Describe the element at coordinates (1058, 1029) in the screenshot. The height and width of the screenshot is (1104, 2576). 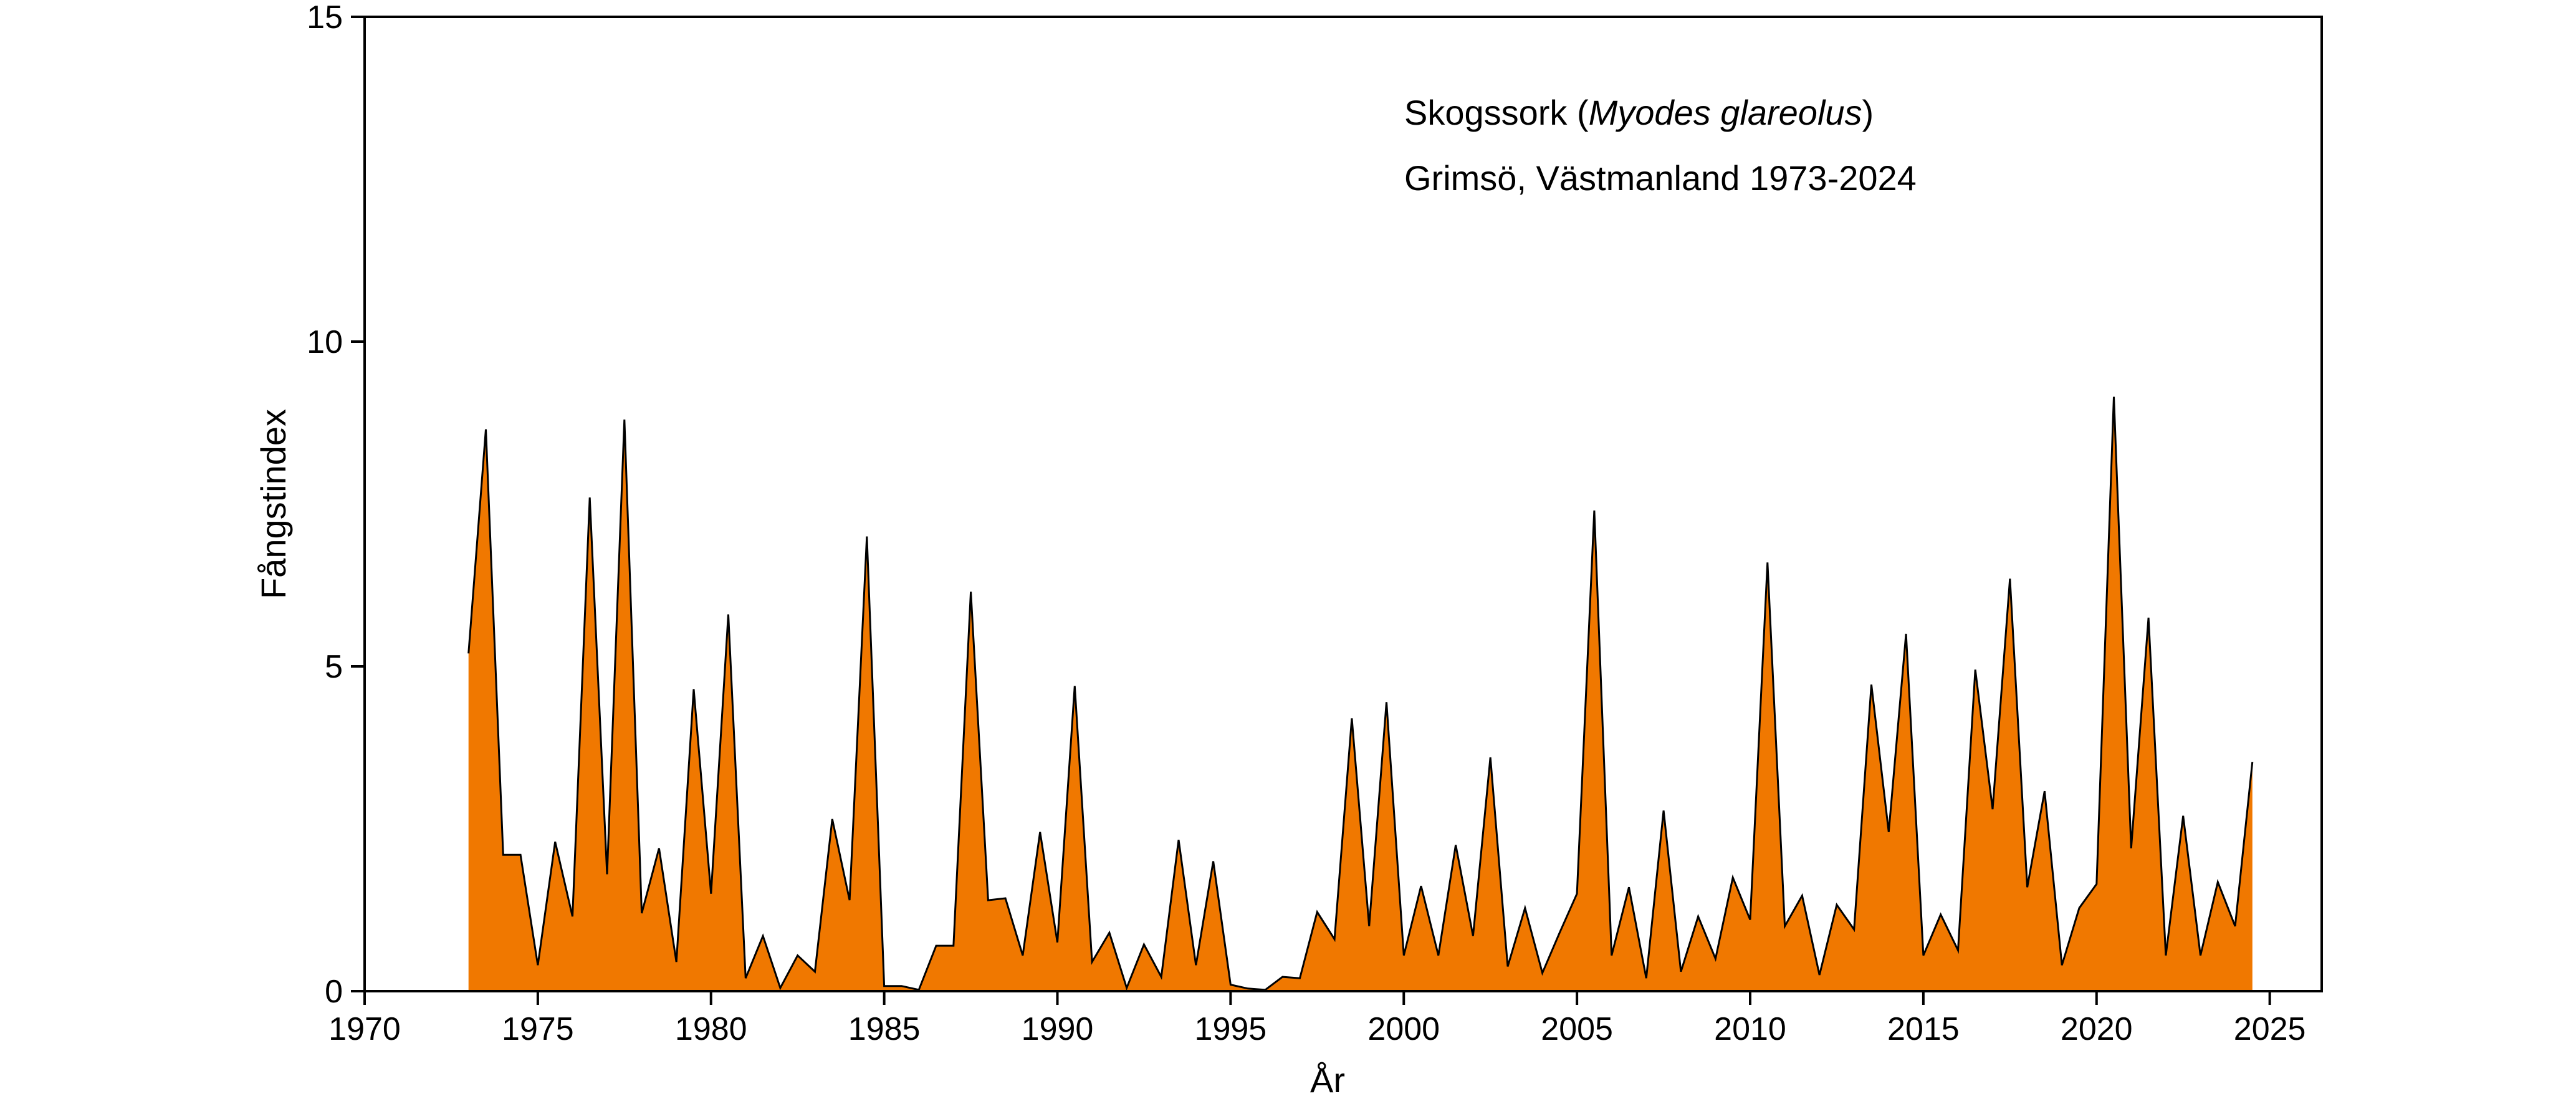
I see `x-tick-label: 1990` at that location.